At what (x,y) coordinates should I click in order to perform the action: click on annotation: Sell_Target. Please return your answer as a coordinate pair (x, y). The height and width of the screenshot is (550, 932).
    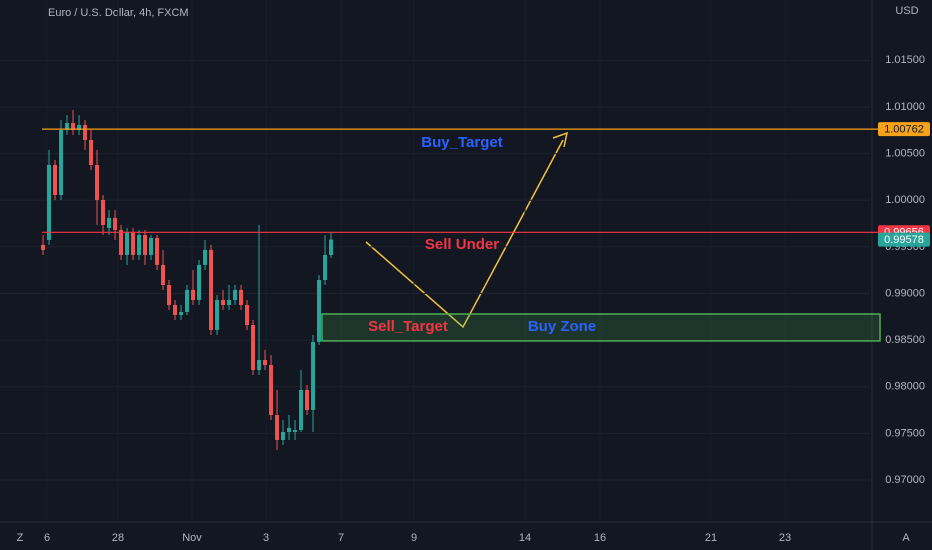
    Looking at the image, I should click on (408, 326).